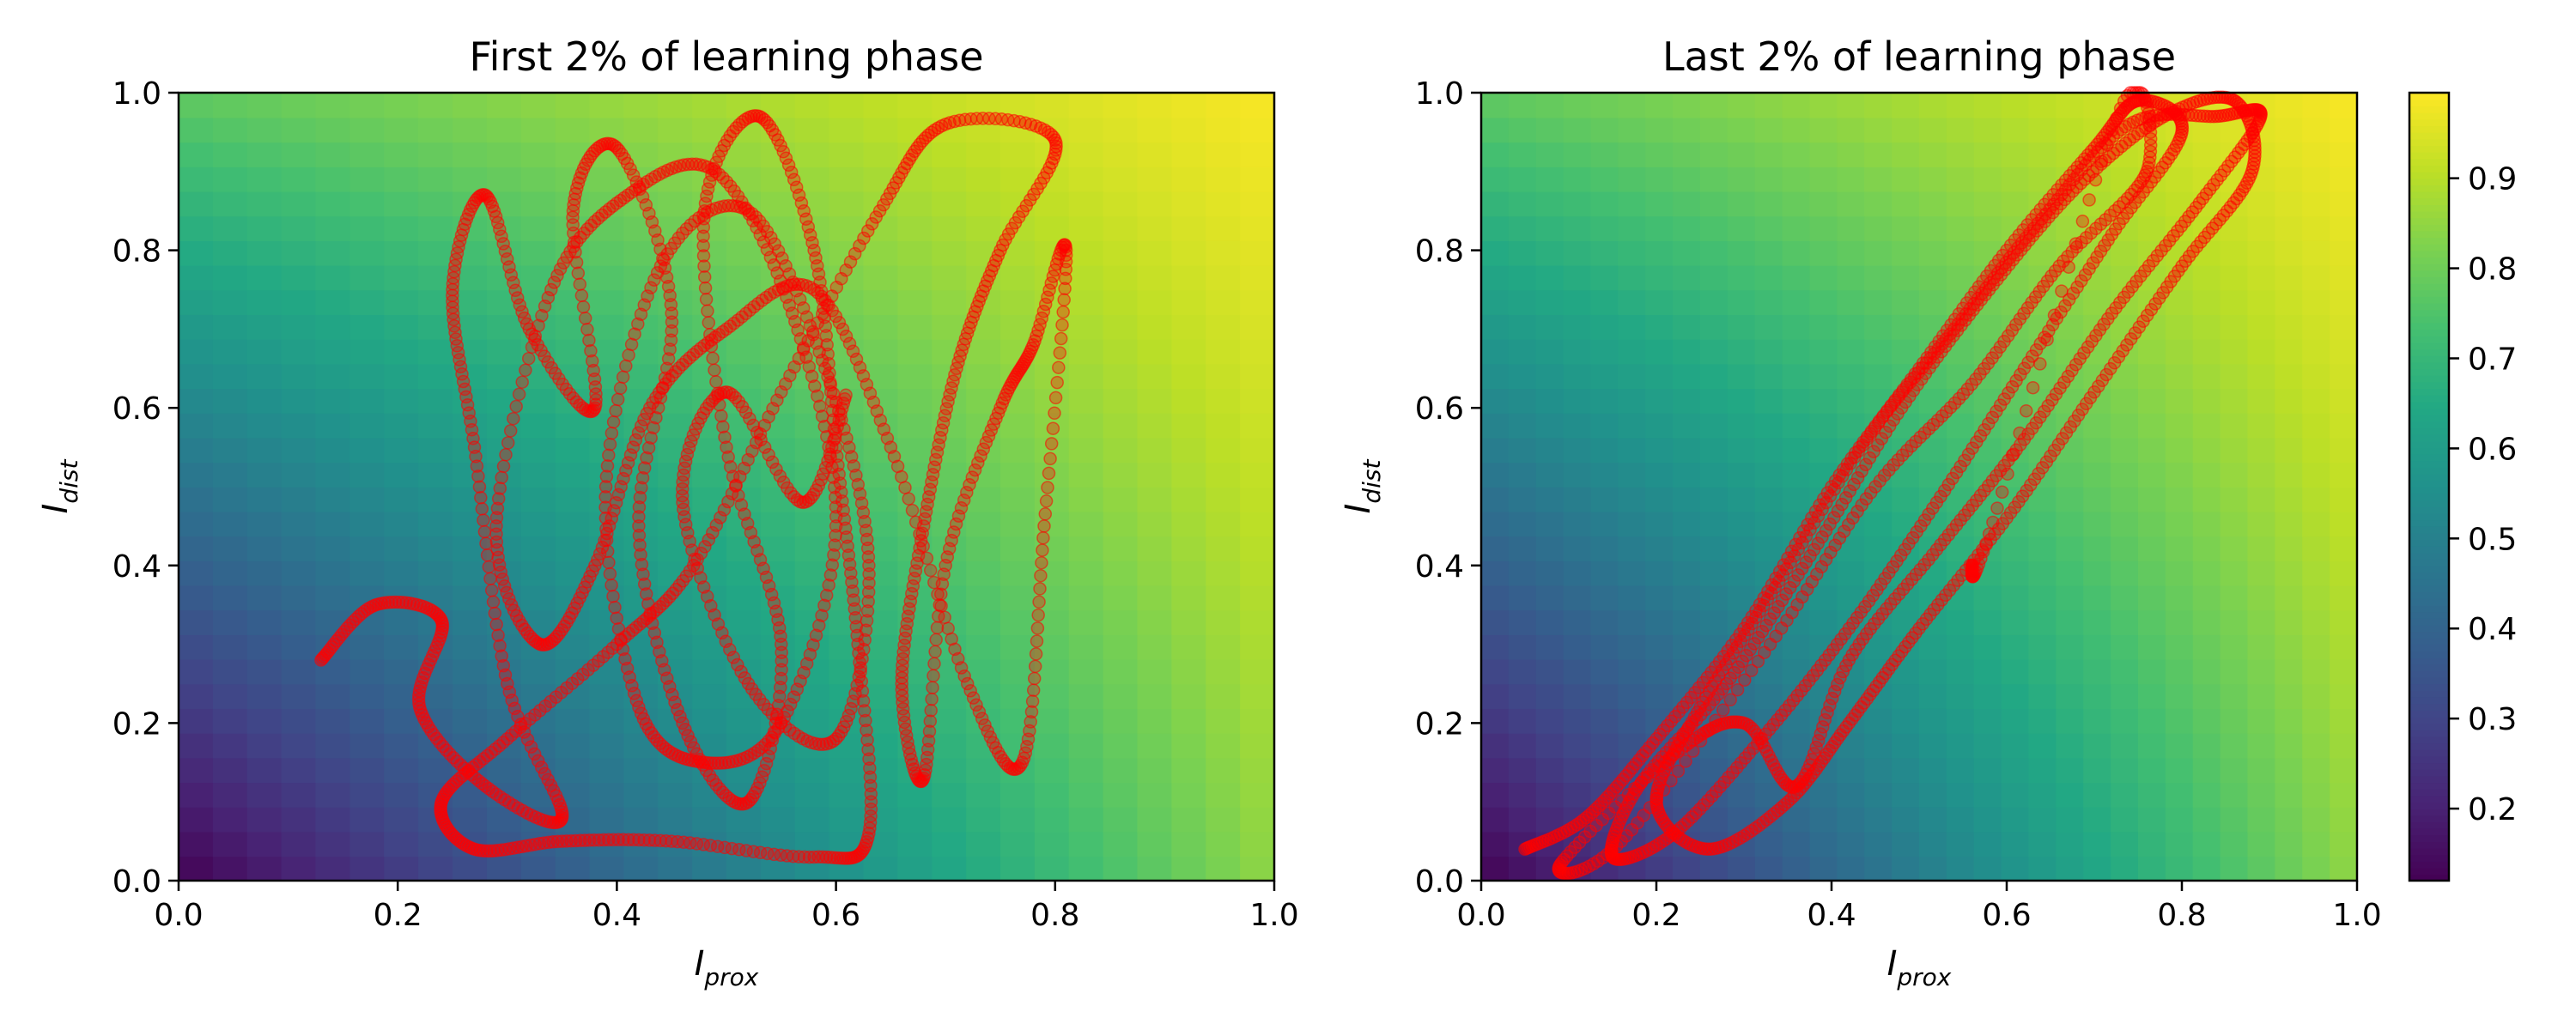 This screenshot has width=2576, height=1030. Describe the element at coordinates (835, 915) in the screenshot. I see `x-tick-label: 0.6` at that location.